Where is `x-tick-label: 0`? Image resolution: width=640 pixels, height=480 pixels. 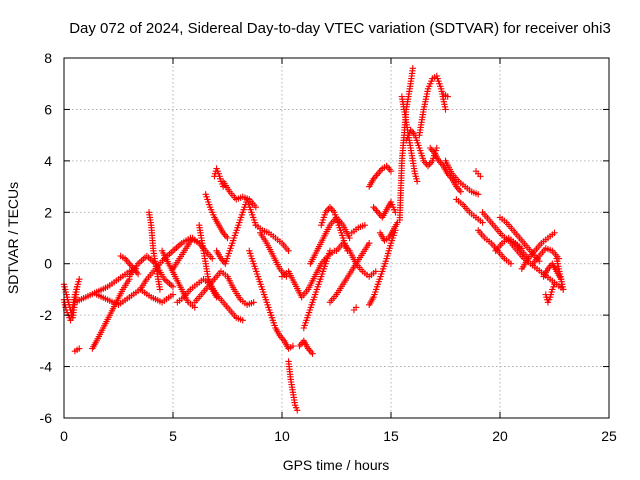
x-tick-label: 0 is located at coordinates (64, 436).